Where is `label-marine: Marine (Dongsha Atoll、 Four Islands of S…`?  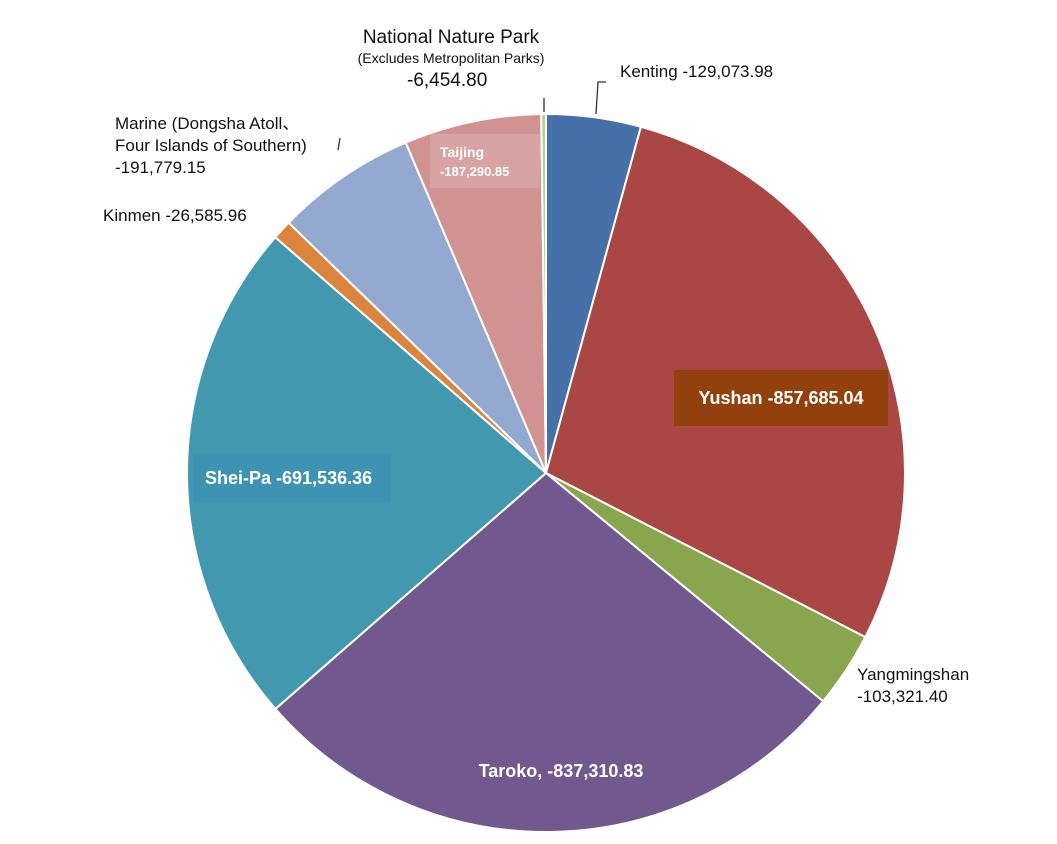
label-marine: Marine (Dongsha Atoll、 Four Islands of S… is located at coordinates (211, 146).